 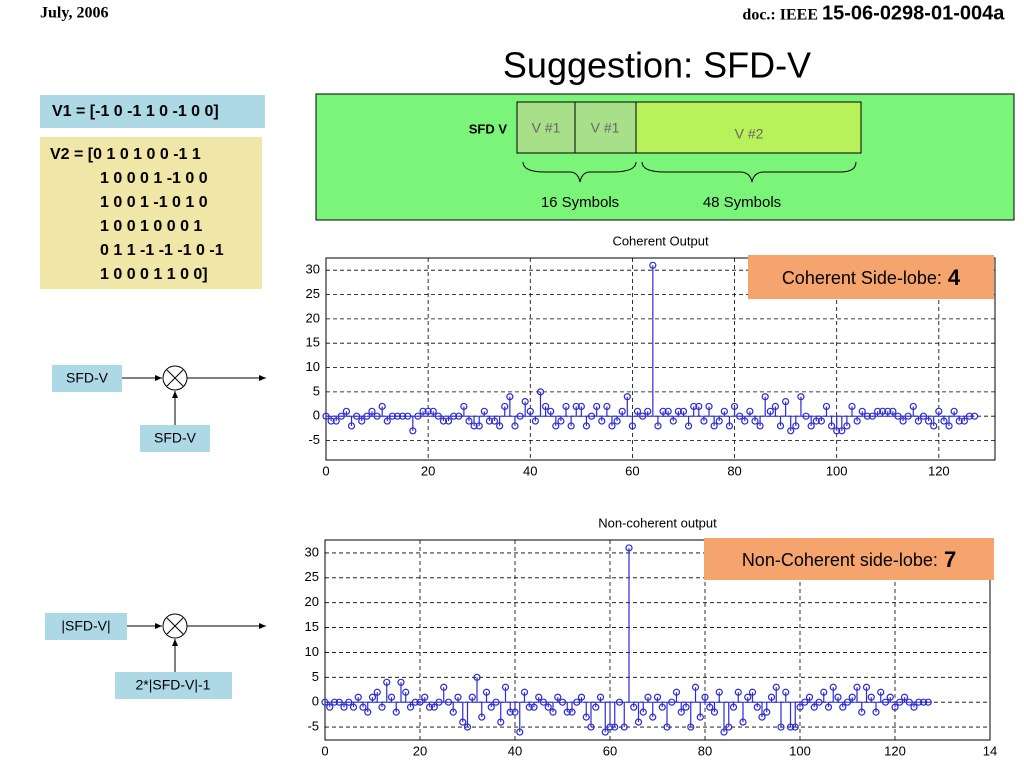 What do you see at coordinates (312, 601) in the screenshot?
I see `y-tick-label: 20` at bounding box center [312, 601].